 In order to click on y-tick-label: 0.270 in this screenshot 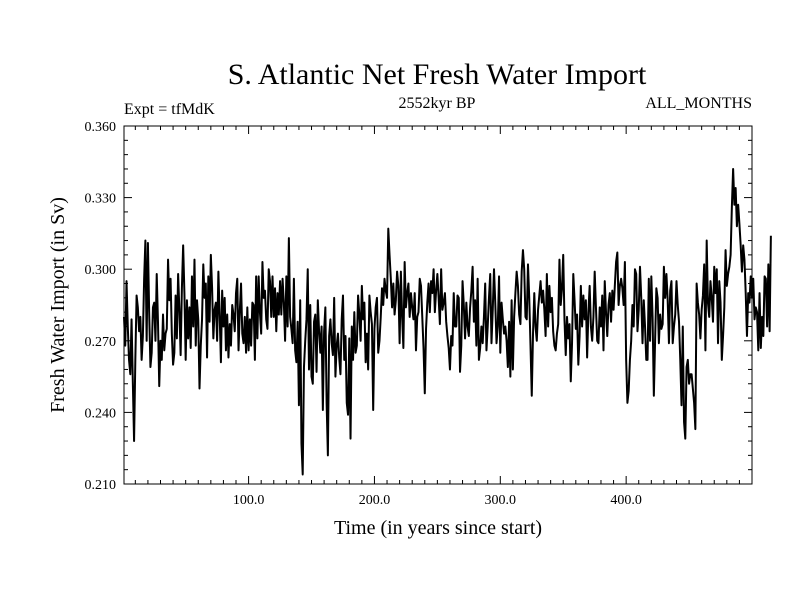, I will do `click(101, 342)`.